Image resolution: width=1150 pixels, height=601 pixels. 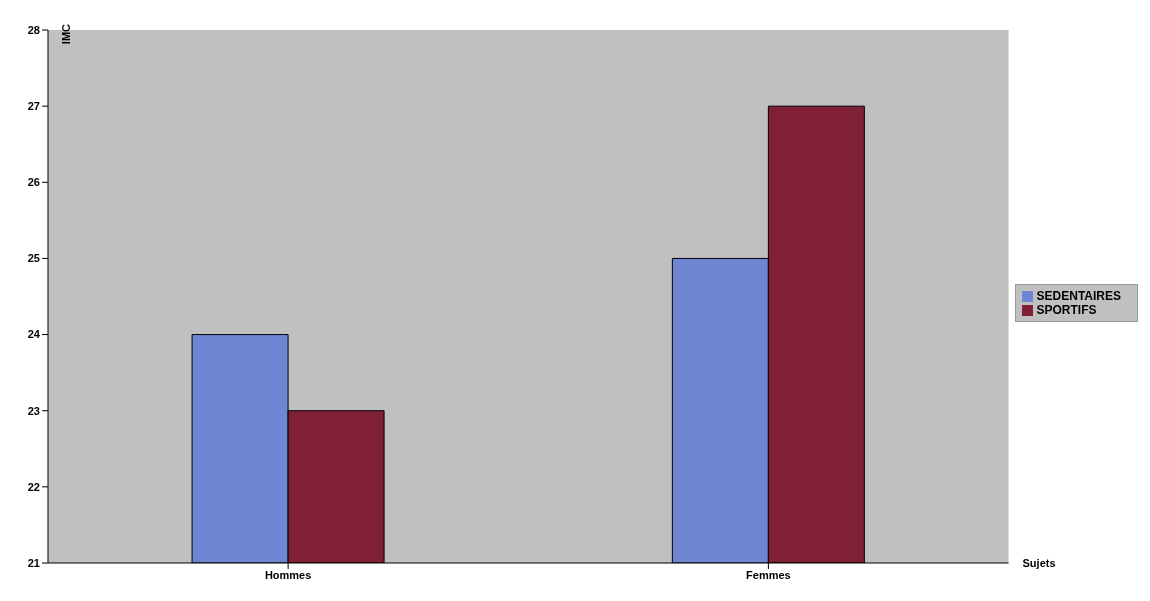 I want to click on legend-label: SPORTIFS, so click(x=1066, y=310).